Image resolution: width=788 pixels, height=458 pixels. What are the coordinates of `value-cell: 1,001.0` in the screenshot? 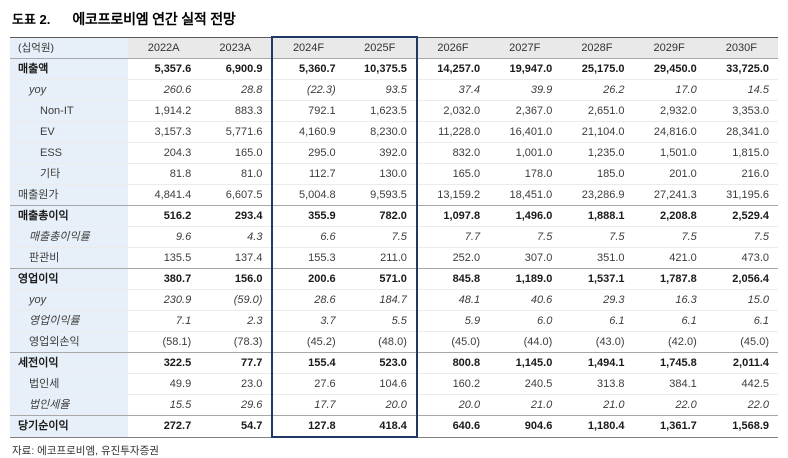 It's located at (525, 153).